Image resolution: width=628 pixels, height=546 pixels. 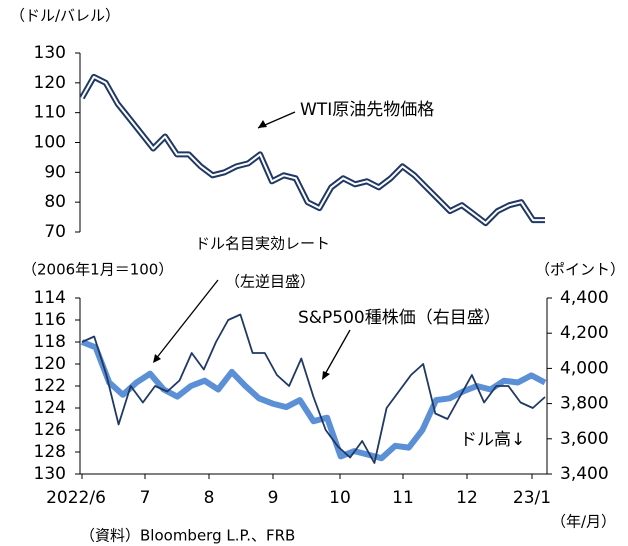 I want to click on y2-tick-label: 4,400, so click(x=584, y=298).